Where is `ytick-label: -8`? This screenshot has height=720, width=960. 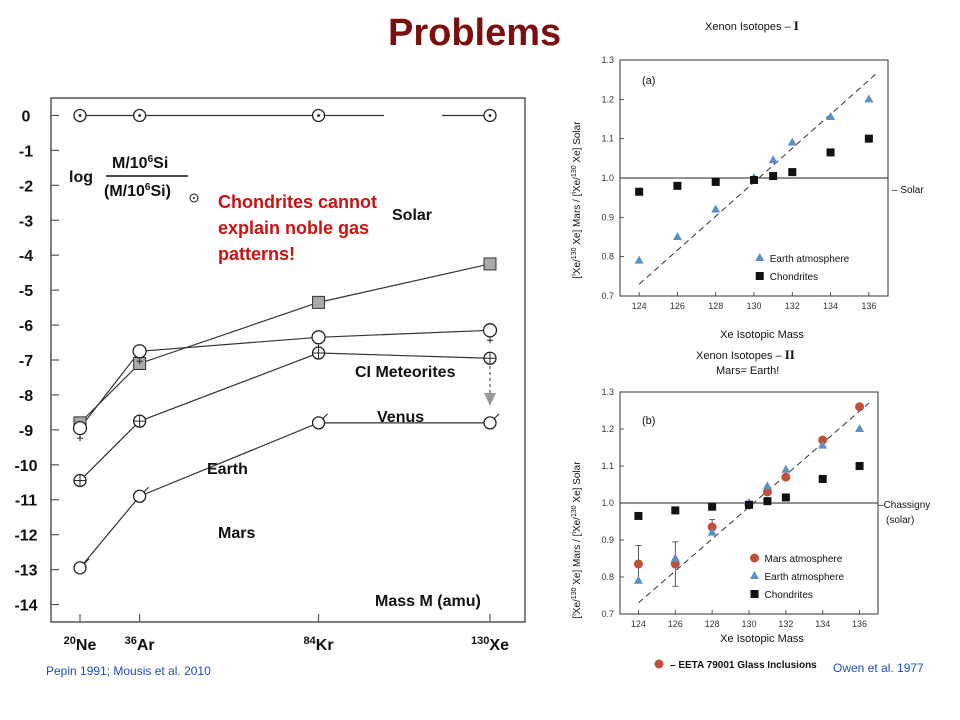 ytick-label: -8 is located at coordinates (26, 396).